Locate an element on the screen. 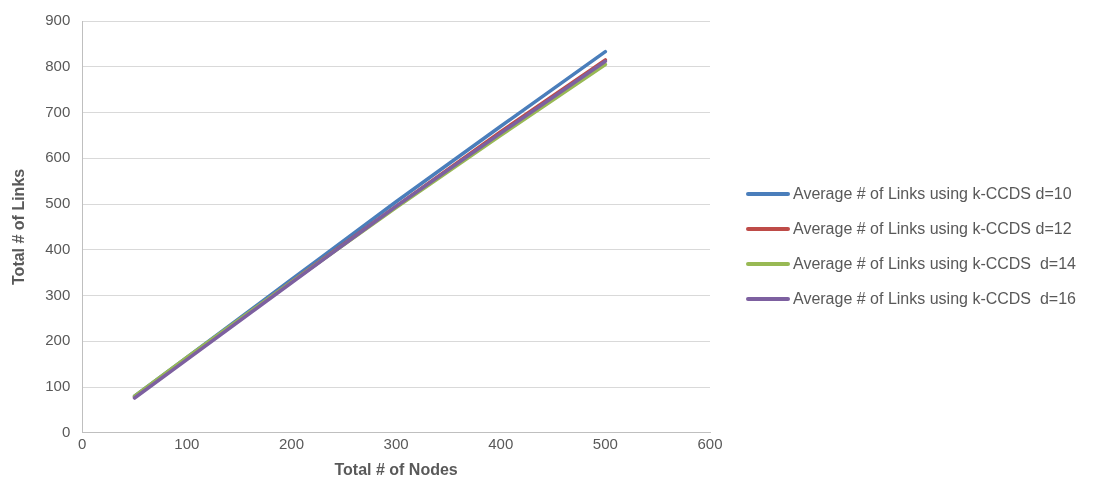  y-tick-label: 900 is located at coordinates (58, 20).